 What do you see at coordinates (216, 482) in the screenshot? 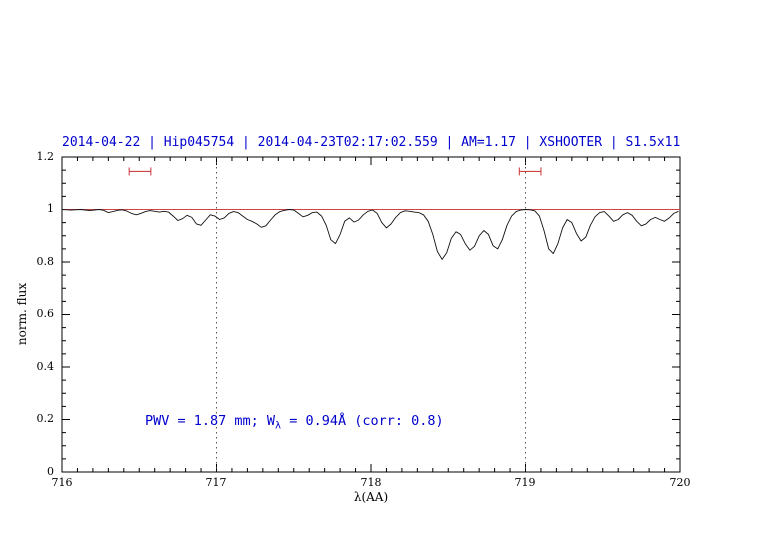
I see `x-tick-label: 717` at bounding box center [216, 482].